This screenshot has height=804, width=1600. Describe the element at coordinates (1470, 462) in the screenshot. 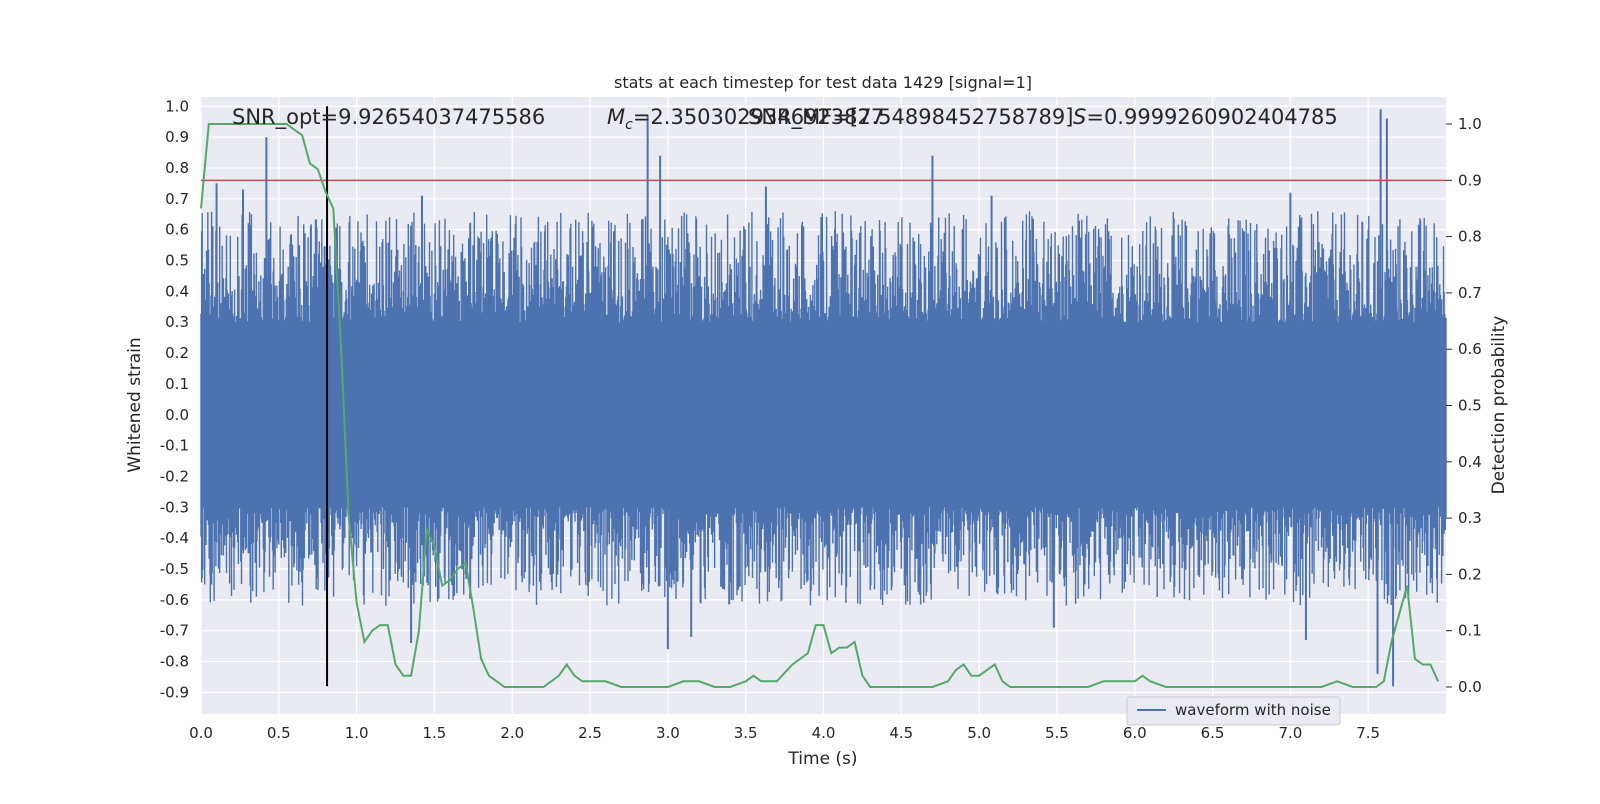

I see `y2-tick-label: 0.4` at that location.